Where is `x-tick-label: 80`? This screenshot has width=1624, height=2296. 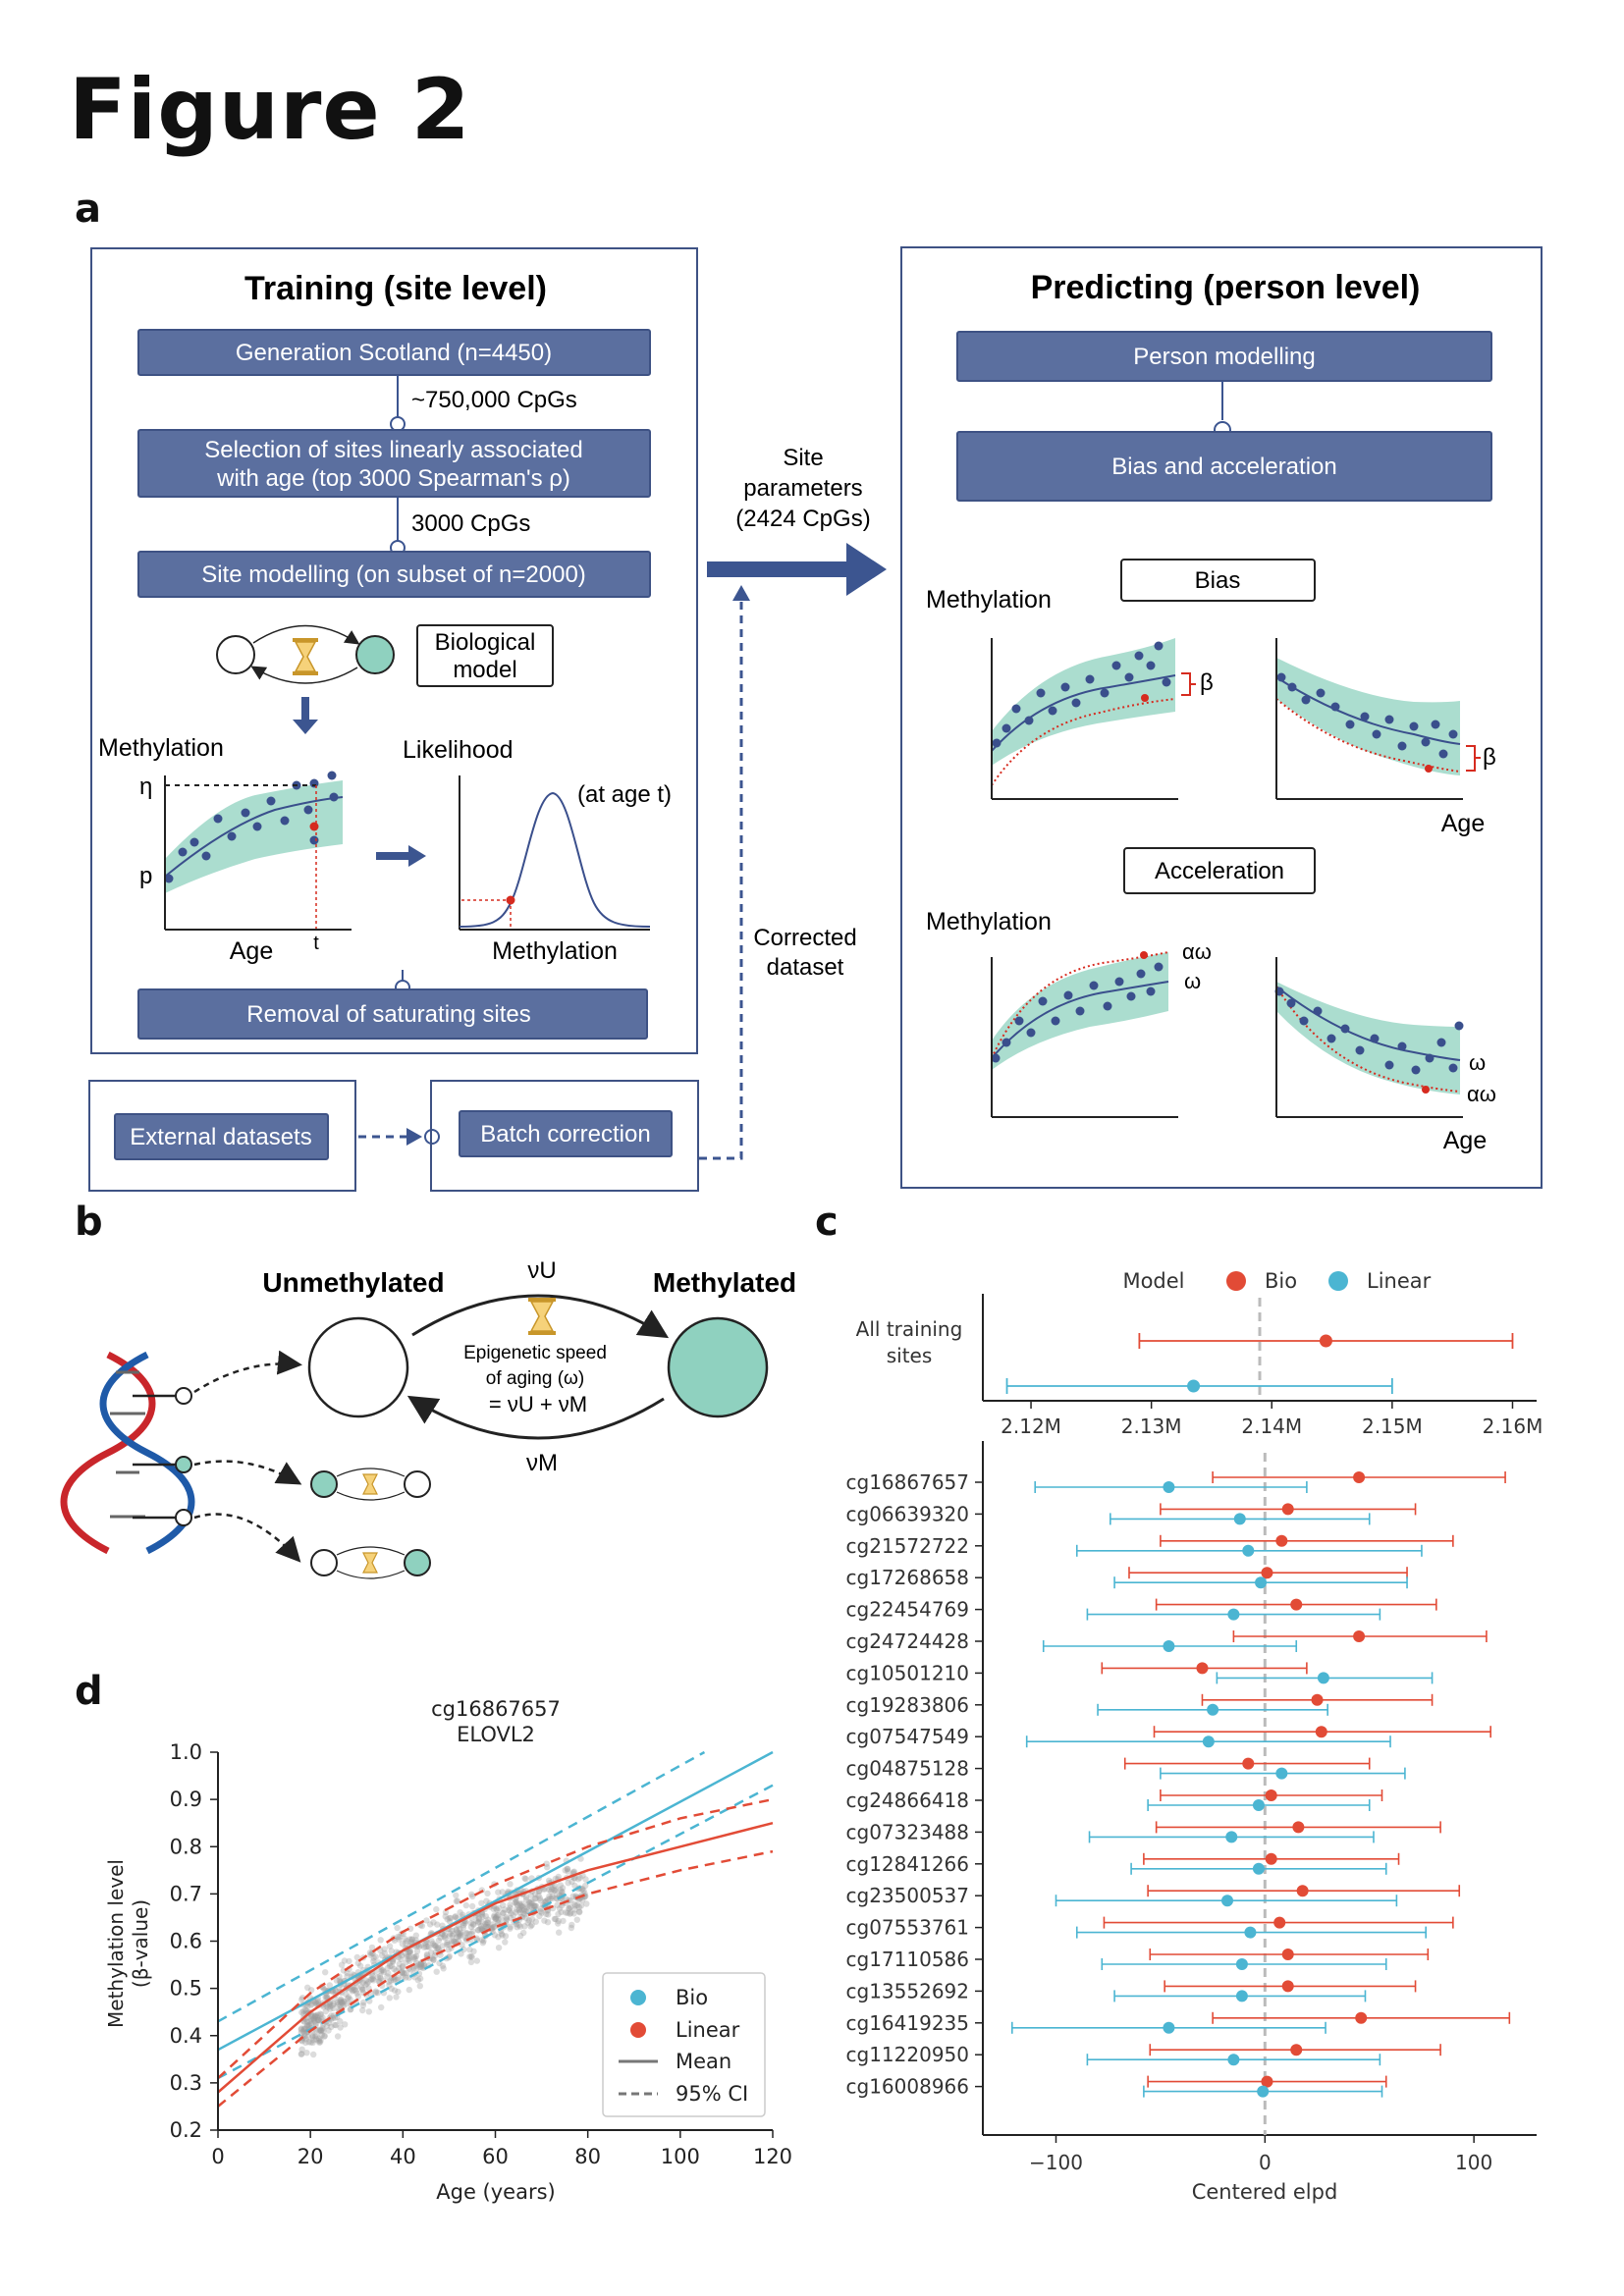 x-tick-label: 80 is located at coordinates (587, 2156).